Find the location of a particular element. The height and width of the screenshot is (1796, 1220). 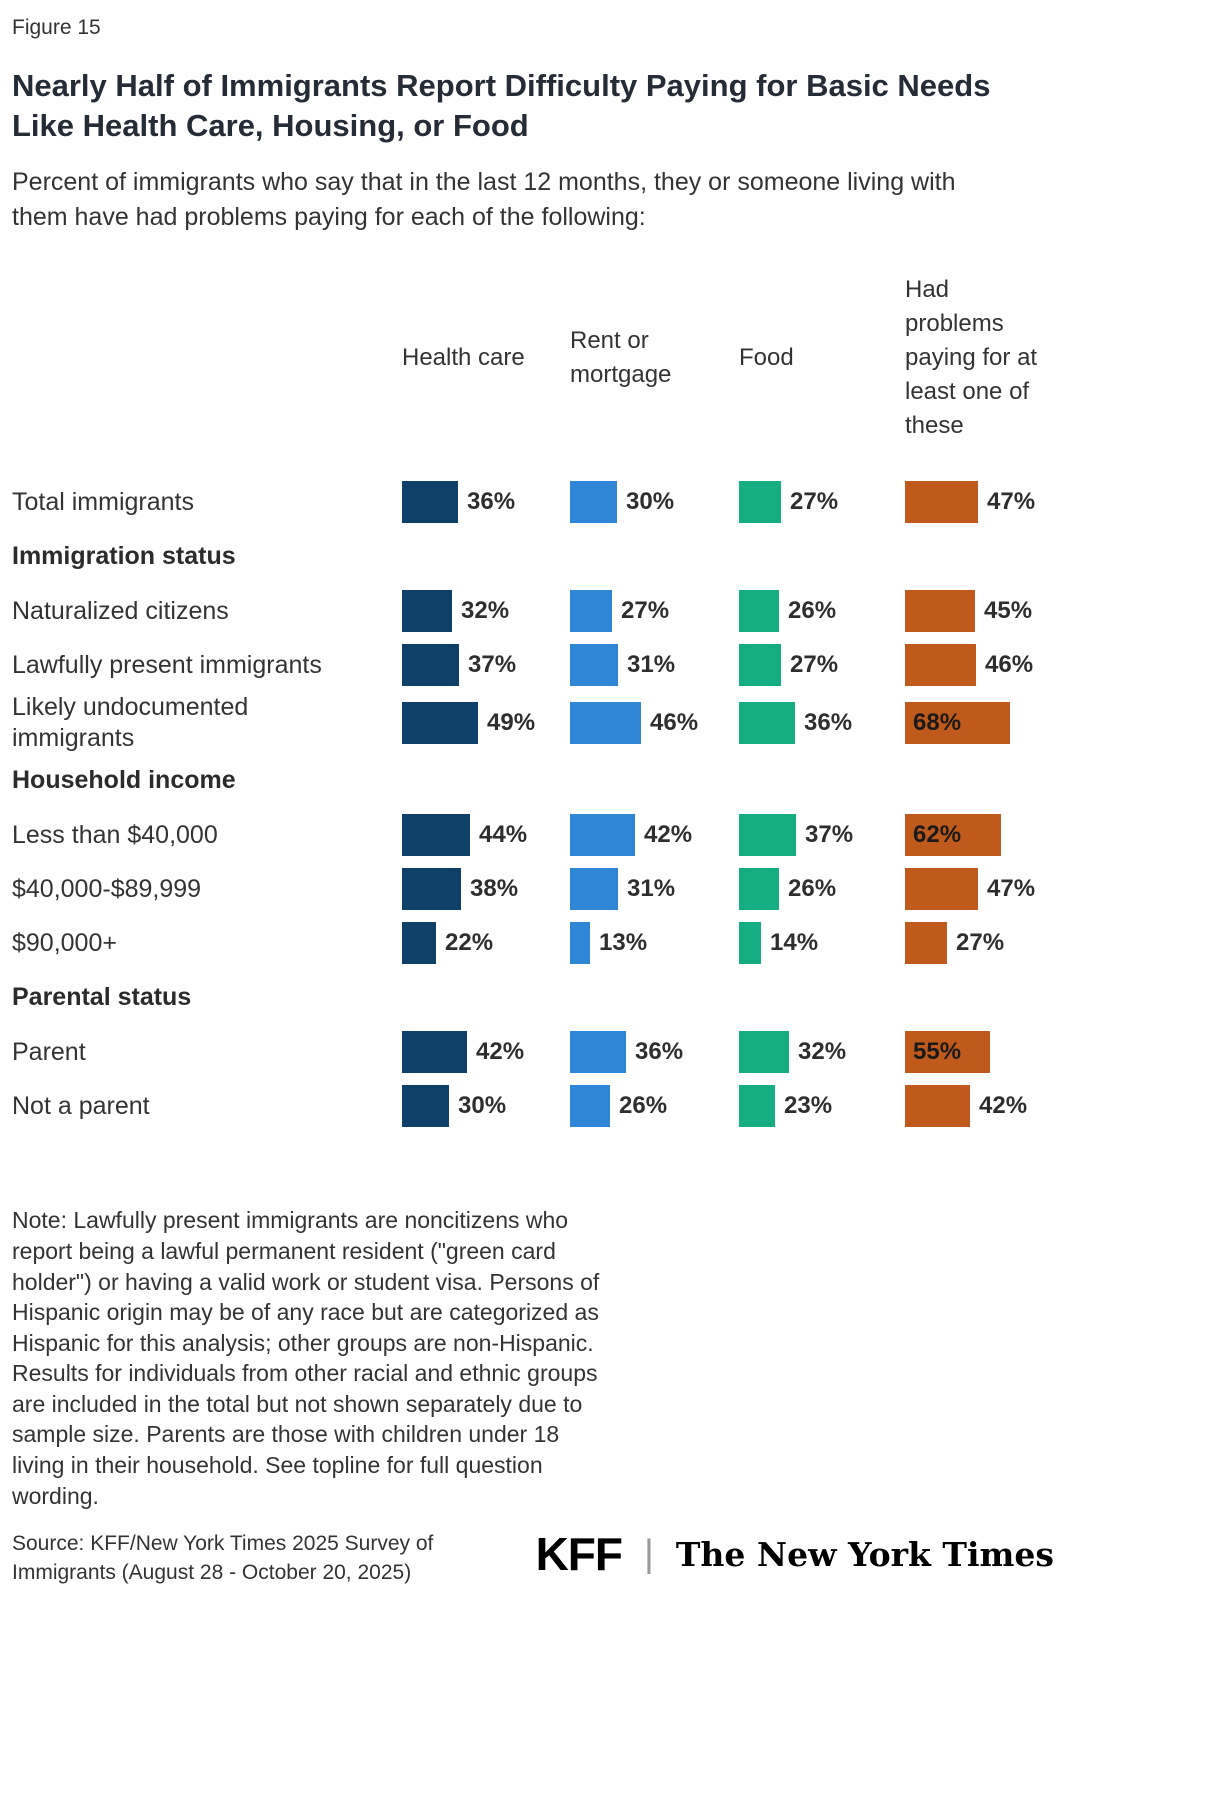

bar-cell: 47% is located at coordinates (1062, 502).